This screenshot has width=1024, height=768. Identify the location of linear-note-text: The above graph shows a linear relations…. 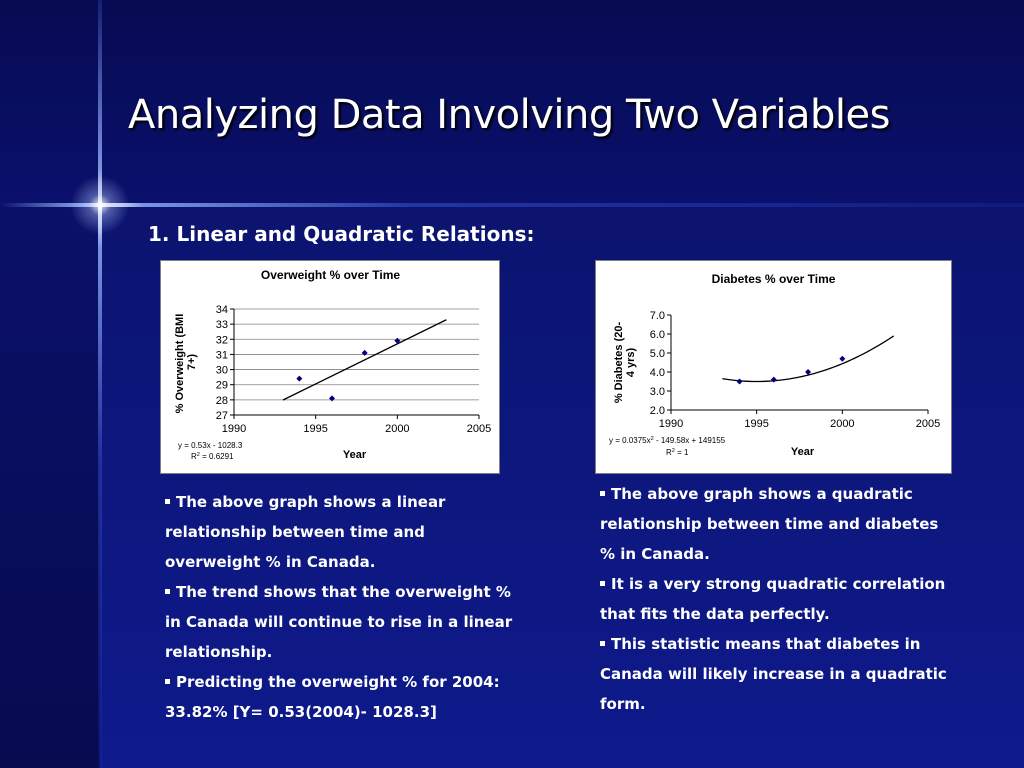
(305, 532).